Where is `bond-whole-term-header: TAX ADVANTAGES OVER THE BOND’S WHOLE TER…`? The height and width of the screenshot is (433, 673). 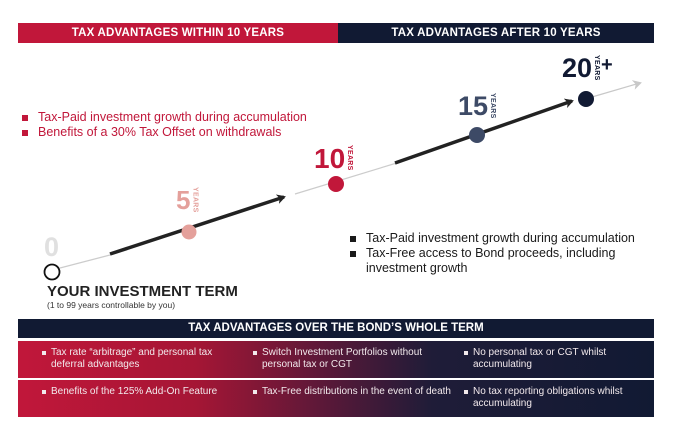 bond-whole-term-header: TAX ADVANTAGES OVER THE BOND’S WHOLE TER… is located at coordinates (336, 328).